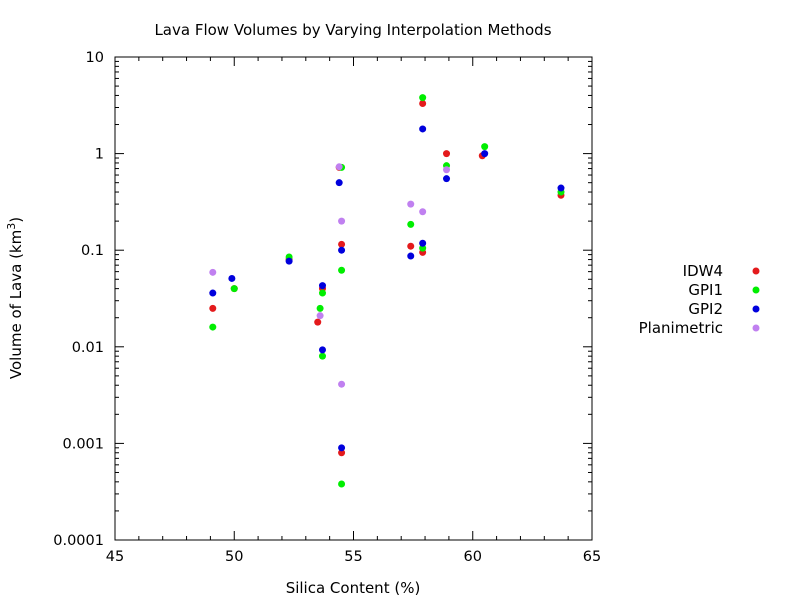 The height and width of the screenshot is (600, 800). Describe the element at coordinates (592, 557) in the screenshot. I see `x-tick-label: 65` at that location.